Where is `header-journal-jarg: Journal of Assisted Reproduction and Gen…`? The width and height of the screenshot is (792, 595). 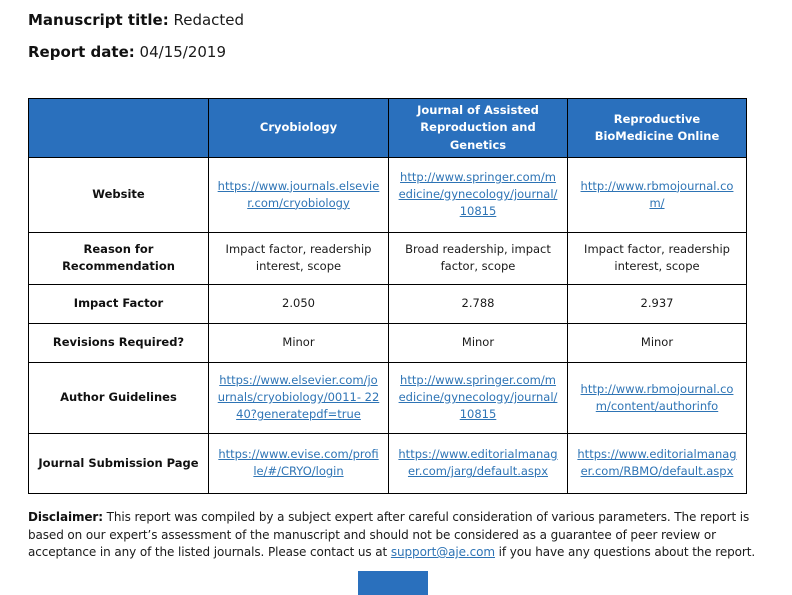
header-journal-jarg: Journal of Assisted Reproduction and Gen… is located at coordinates (478, 128).